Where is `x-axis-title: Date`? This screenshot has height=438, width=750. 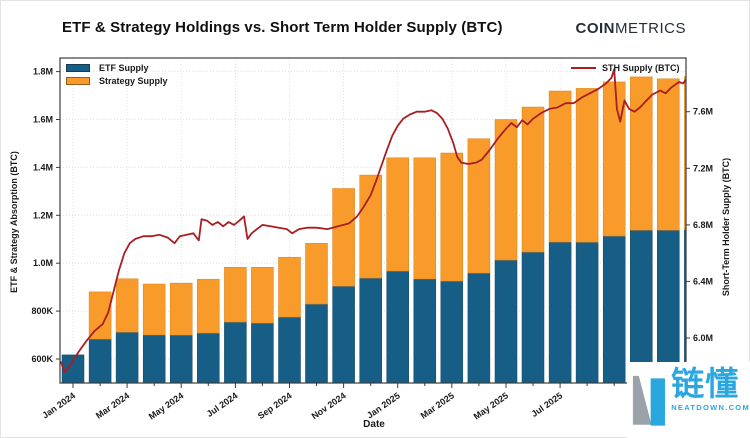 x-axis-title: Date is located at coordinates (374, 424).